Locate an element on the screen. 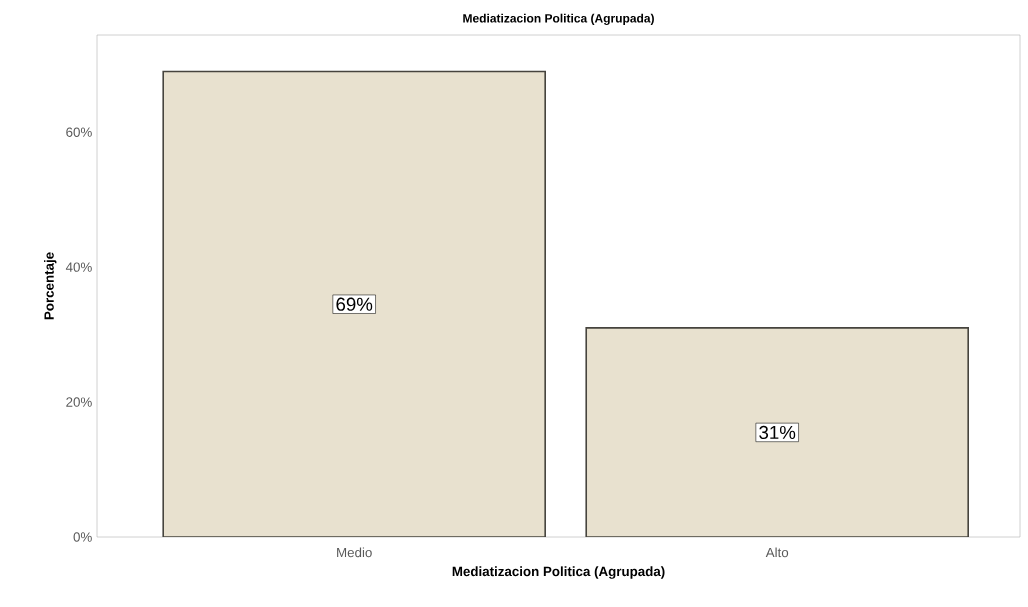 The image size is (1028, 607). x-tick-label: Alto is located at coordinates (777, 552).